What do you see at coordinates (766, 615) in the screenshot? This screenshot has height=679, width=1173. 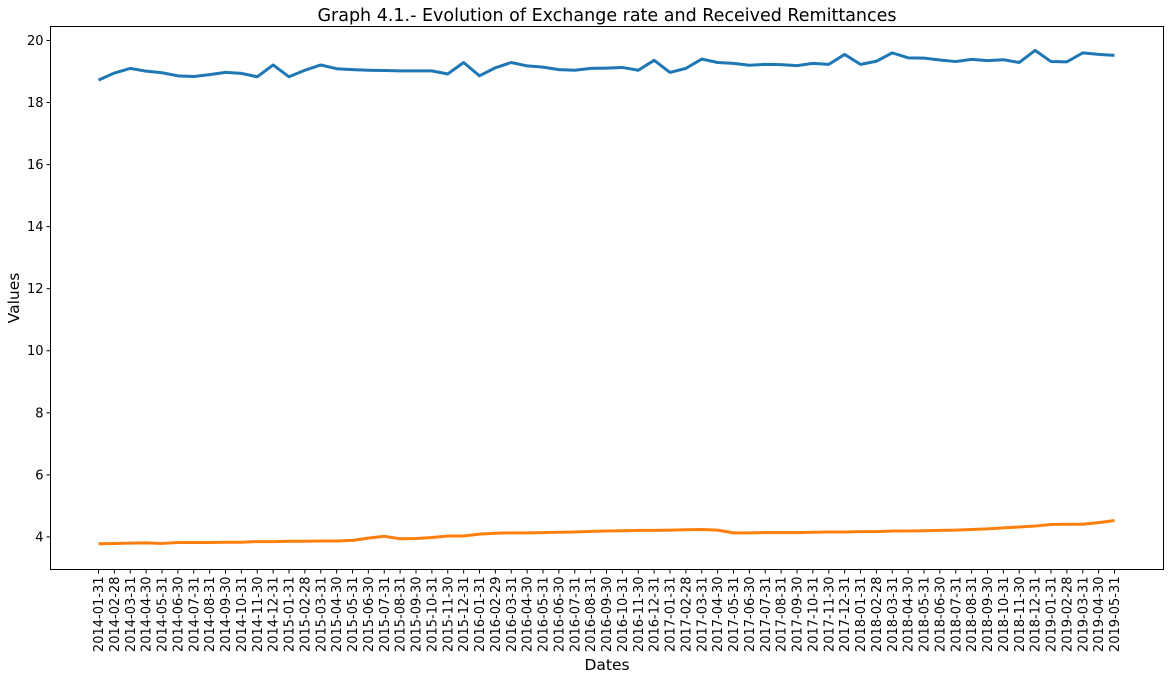 I see `x-tick-label: 2017-07-31` at bounding box center [766, 615].